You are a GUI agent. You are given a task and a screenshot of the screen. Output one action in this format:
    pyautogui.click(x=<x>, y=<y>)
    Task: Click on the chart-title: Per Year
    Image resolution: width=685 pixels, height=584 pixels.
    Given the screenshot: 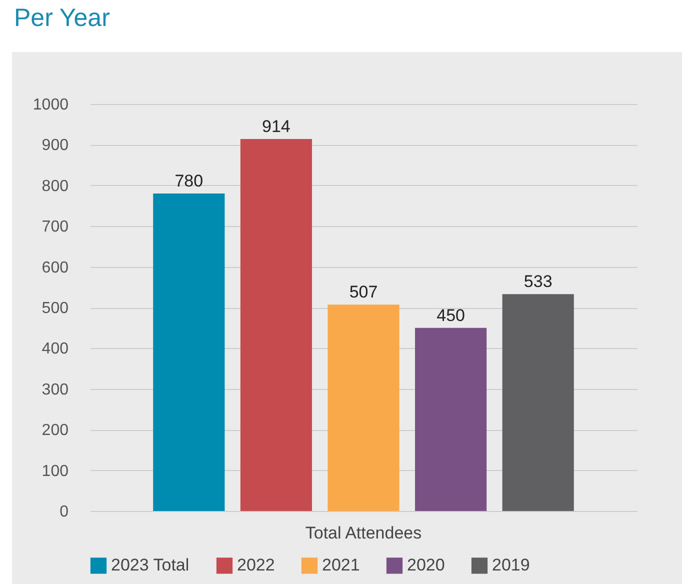 What is the action you would take?
    pyautogui.click(x=62, y=18)
    